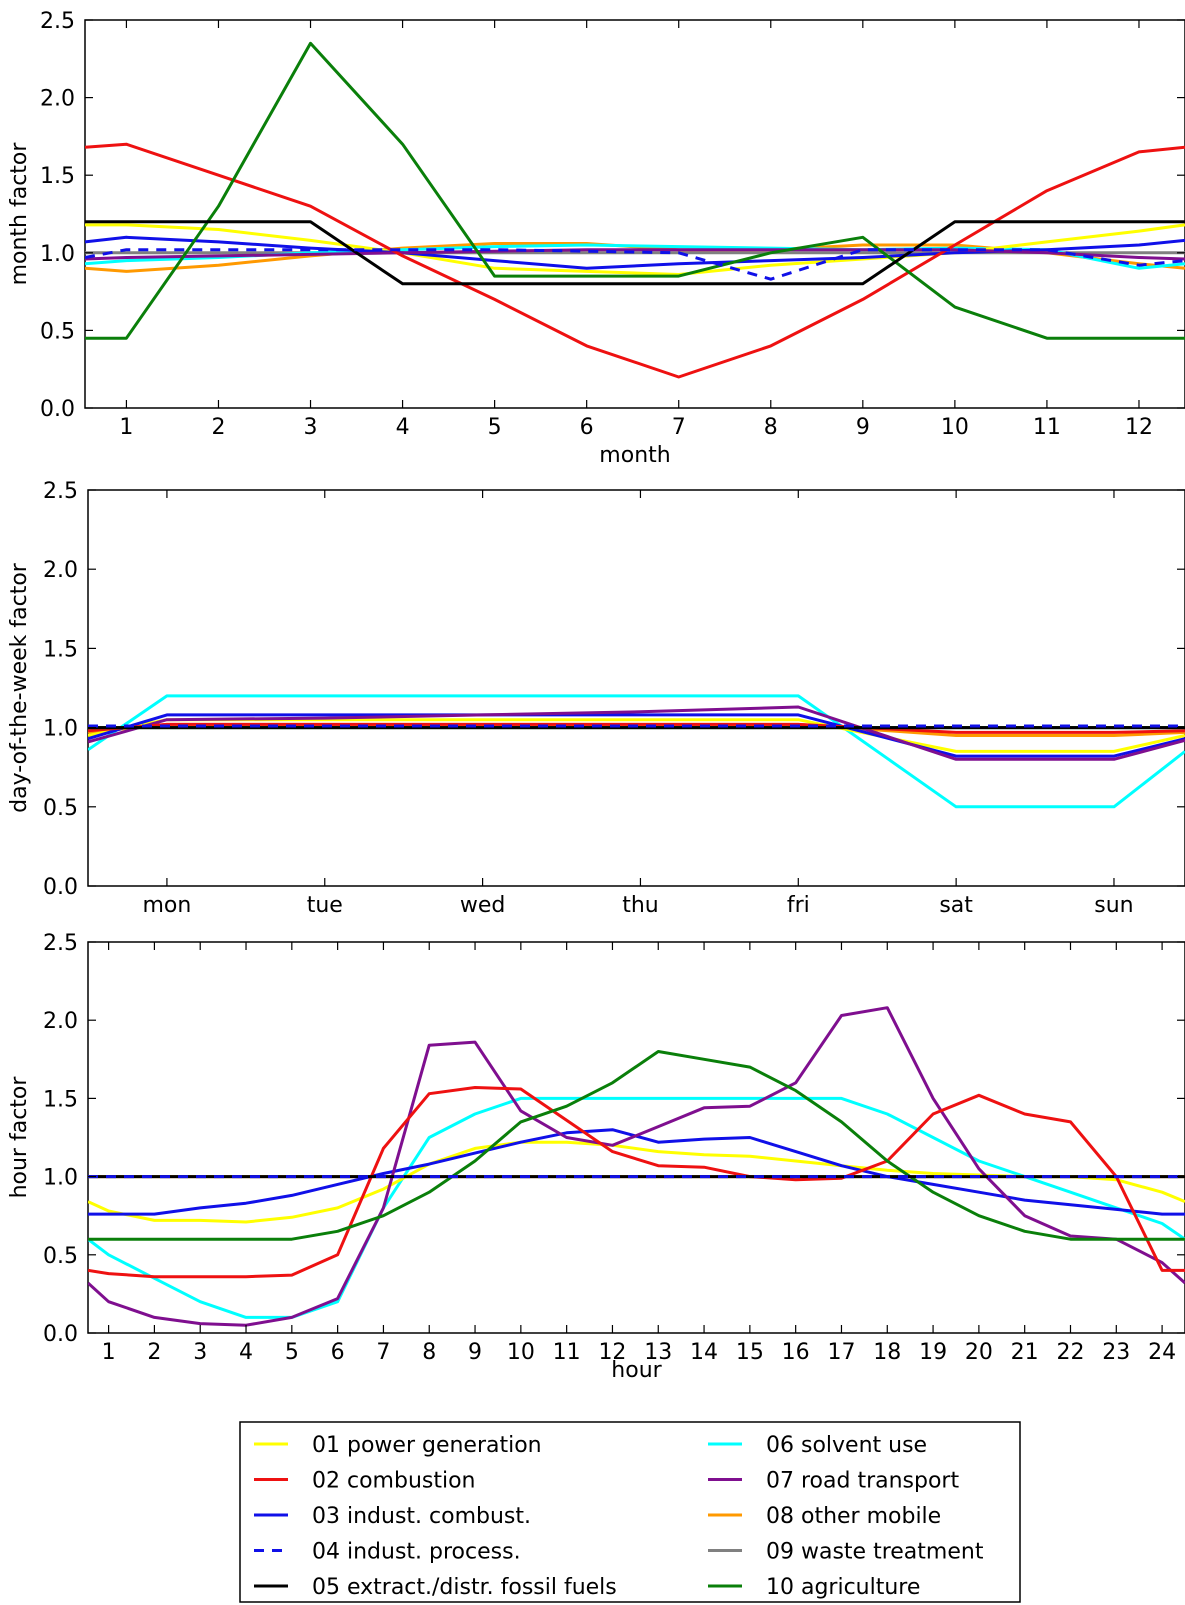  I want to click on legend-label: 10 agriculture, so click(843, 1587).